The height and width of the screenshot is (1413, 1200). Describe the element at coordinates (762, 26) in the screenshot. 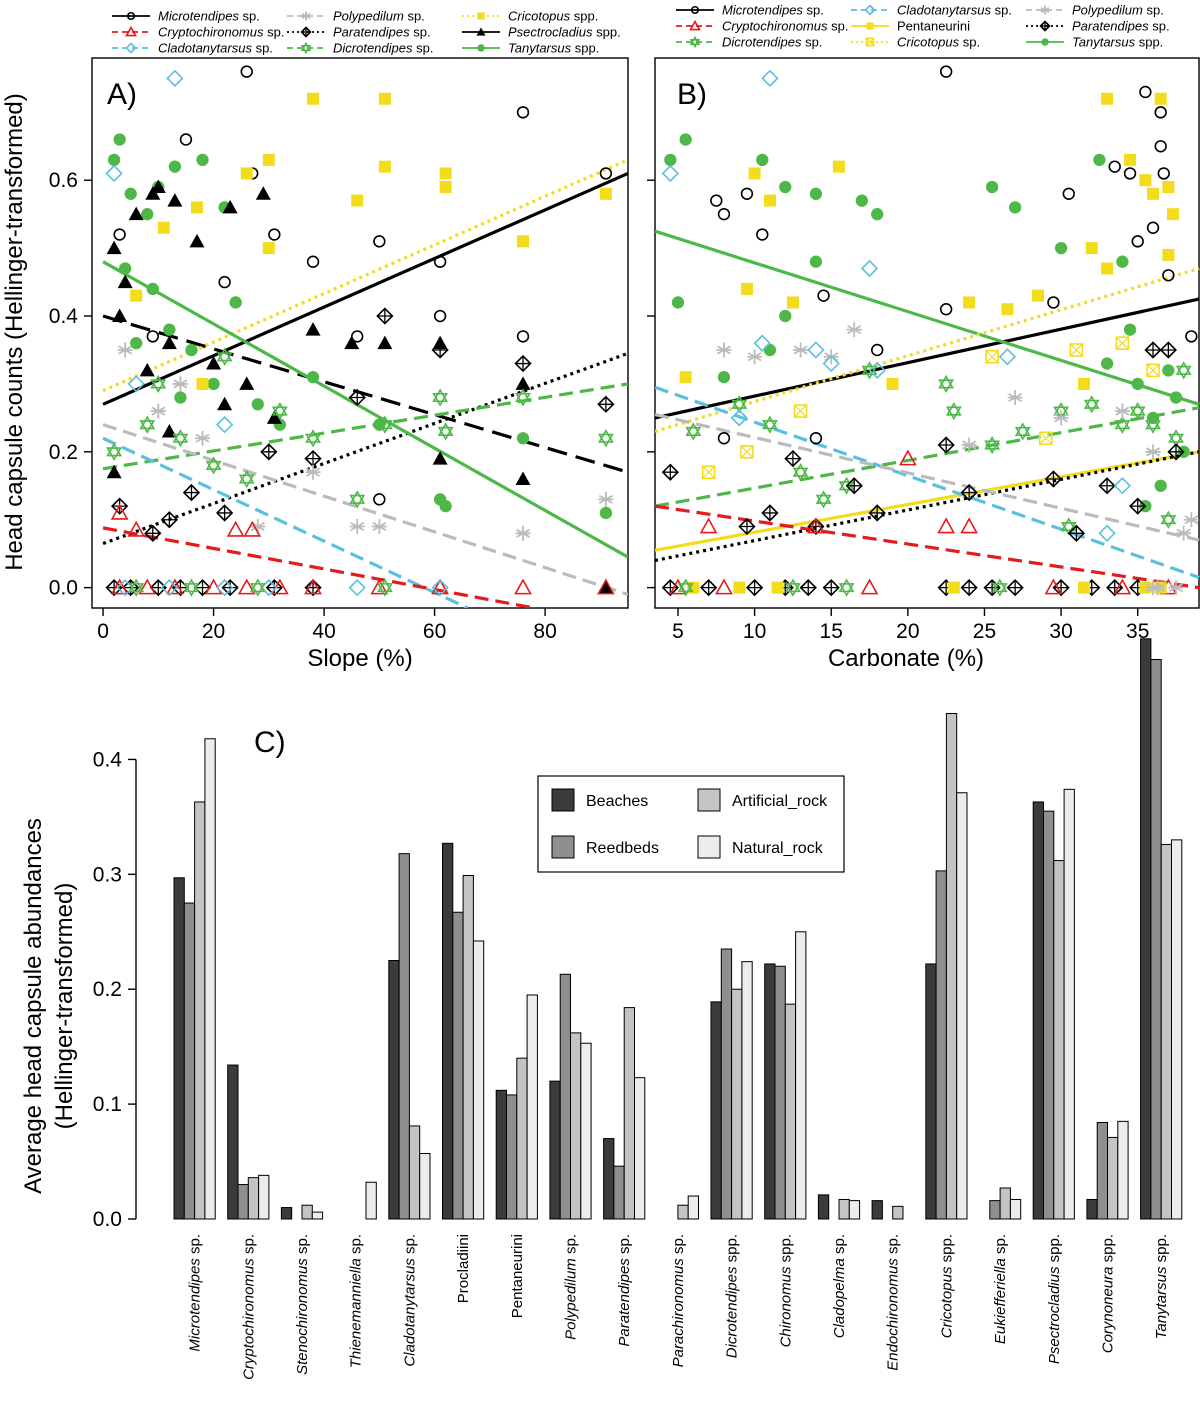

I see `legend-item-cryptochironomus: Cryptochironomus sp.` at that location.